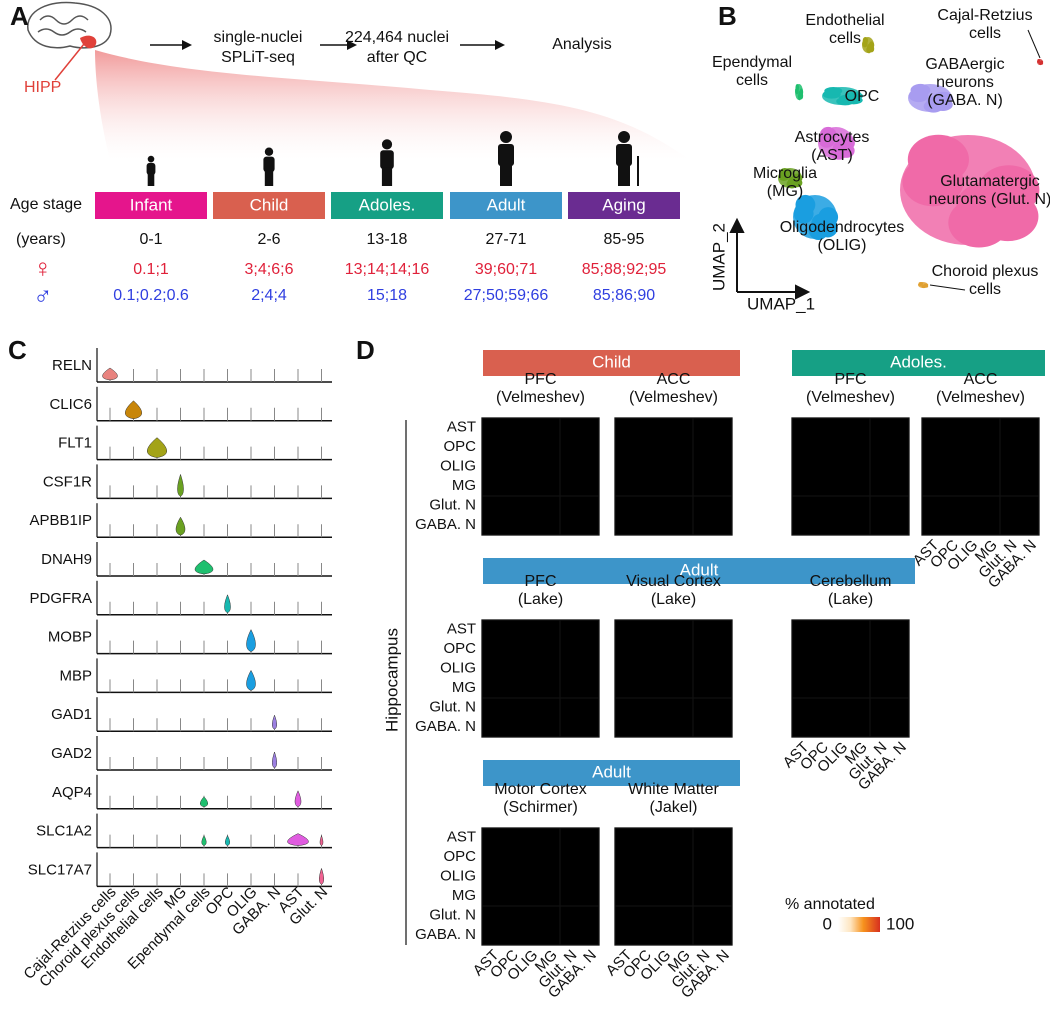 This screenshot has height=1012, width=1050. What do you see at coordinates (60, 520) in the screenshot?
I see `gene-label: APBB1IP` at bounding box center [60, 520].